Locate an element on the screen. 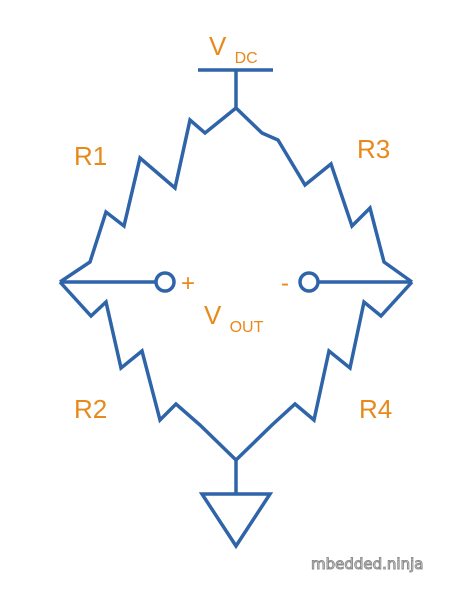  resistor-r1 is located at coordinates (148, 195).